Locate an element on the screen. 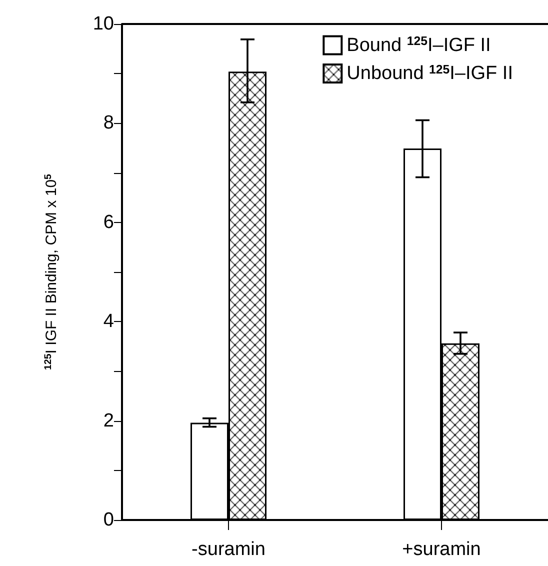  y-tick-label: 4 is located at coordinates (108, 321).